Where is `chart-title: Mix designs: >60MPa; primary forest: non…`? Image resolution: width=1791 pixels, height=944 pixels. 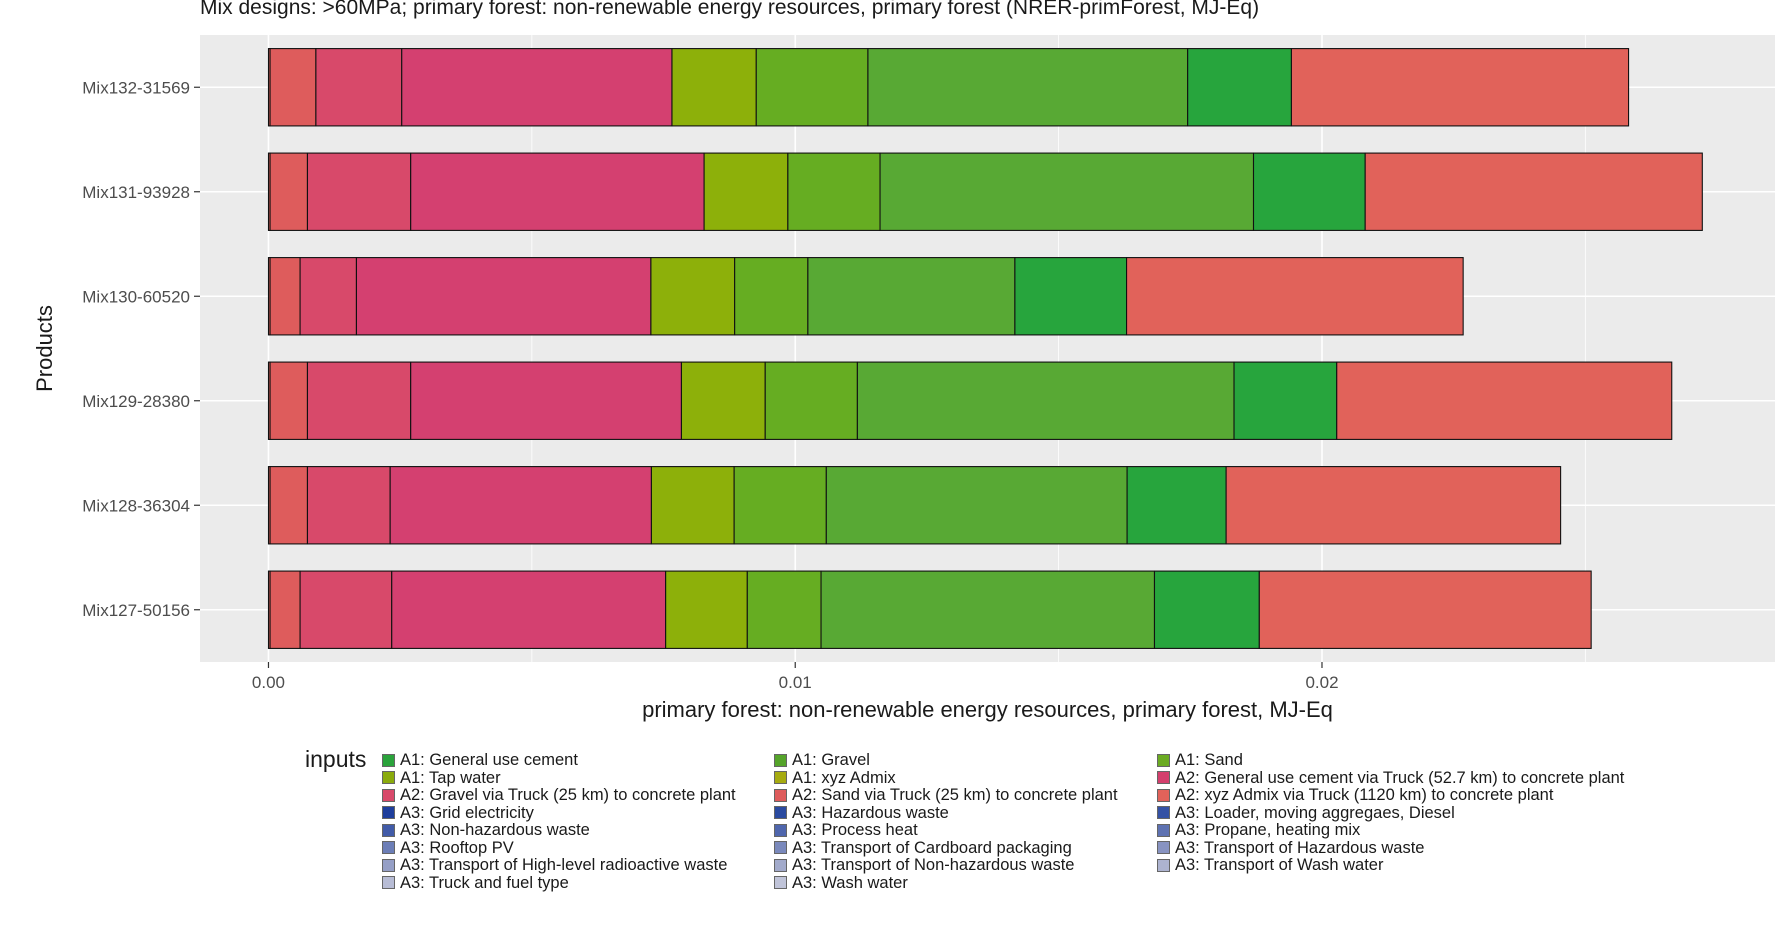 chart-title: Mix designs: >60MPa; primary forest: non… is located at coordinates (730, 9).